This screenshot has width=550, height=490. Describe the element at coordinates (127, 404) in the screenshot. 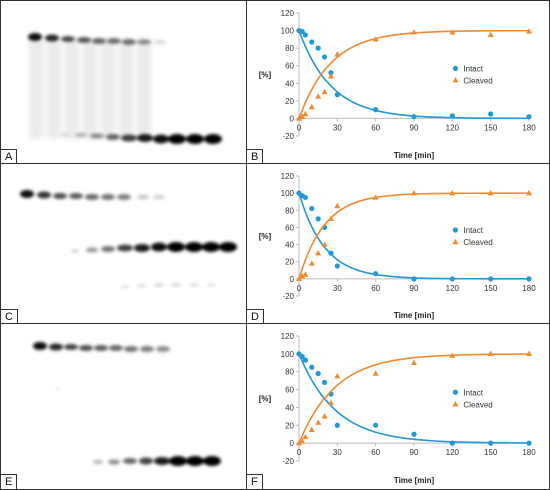

I see `gel-image-e` at that location.